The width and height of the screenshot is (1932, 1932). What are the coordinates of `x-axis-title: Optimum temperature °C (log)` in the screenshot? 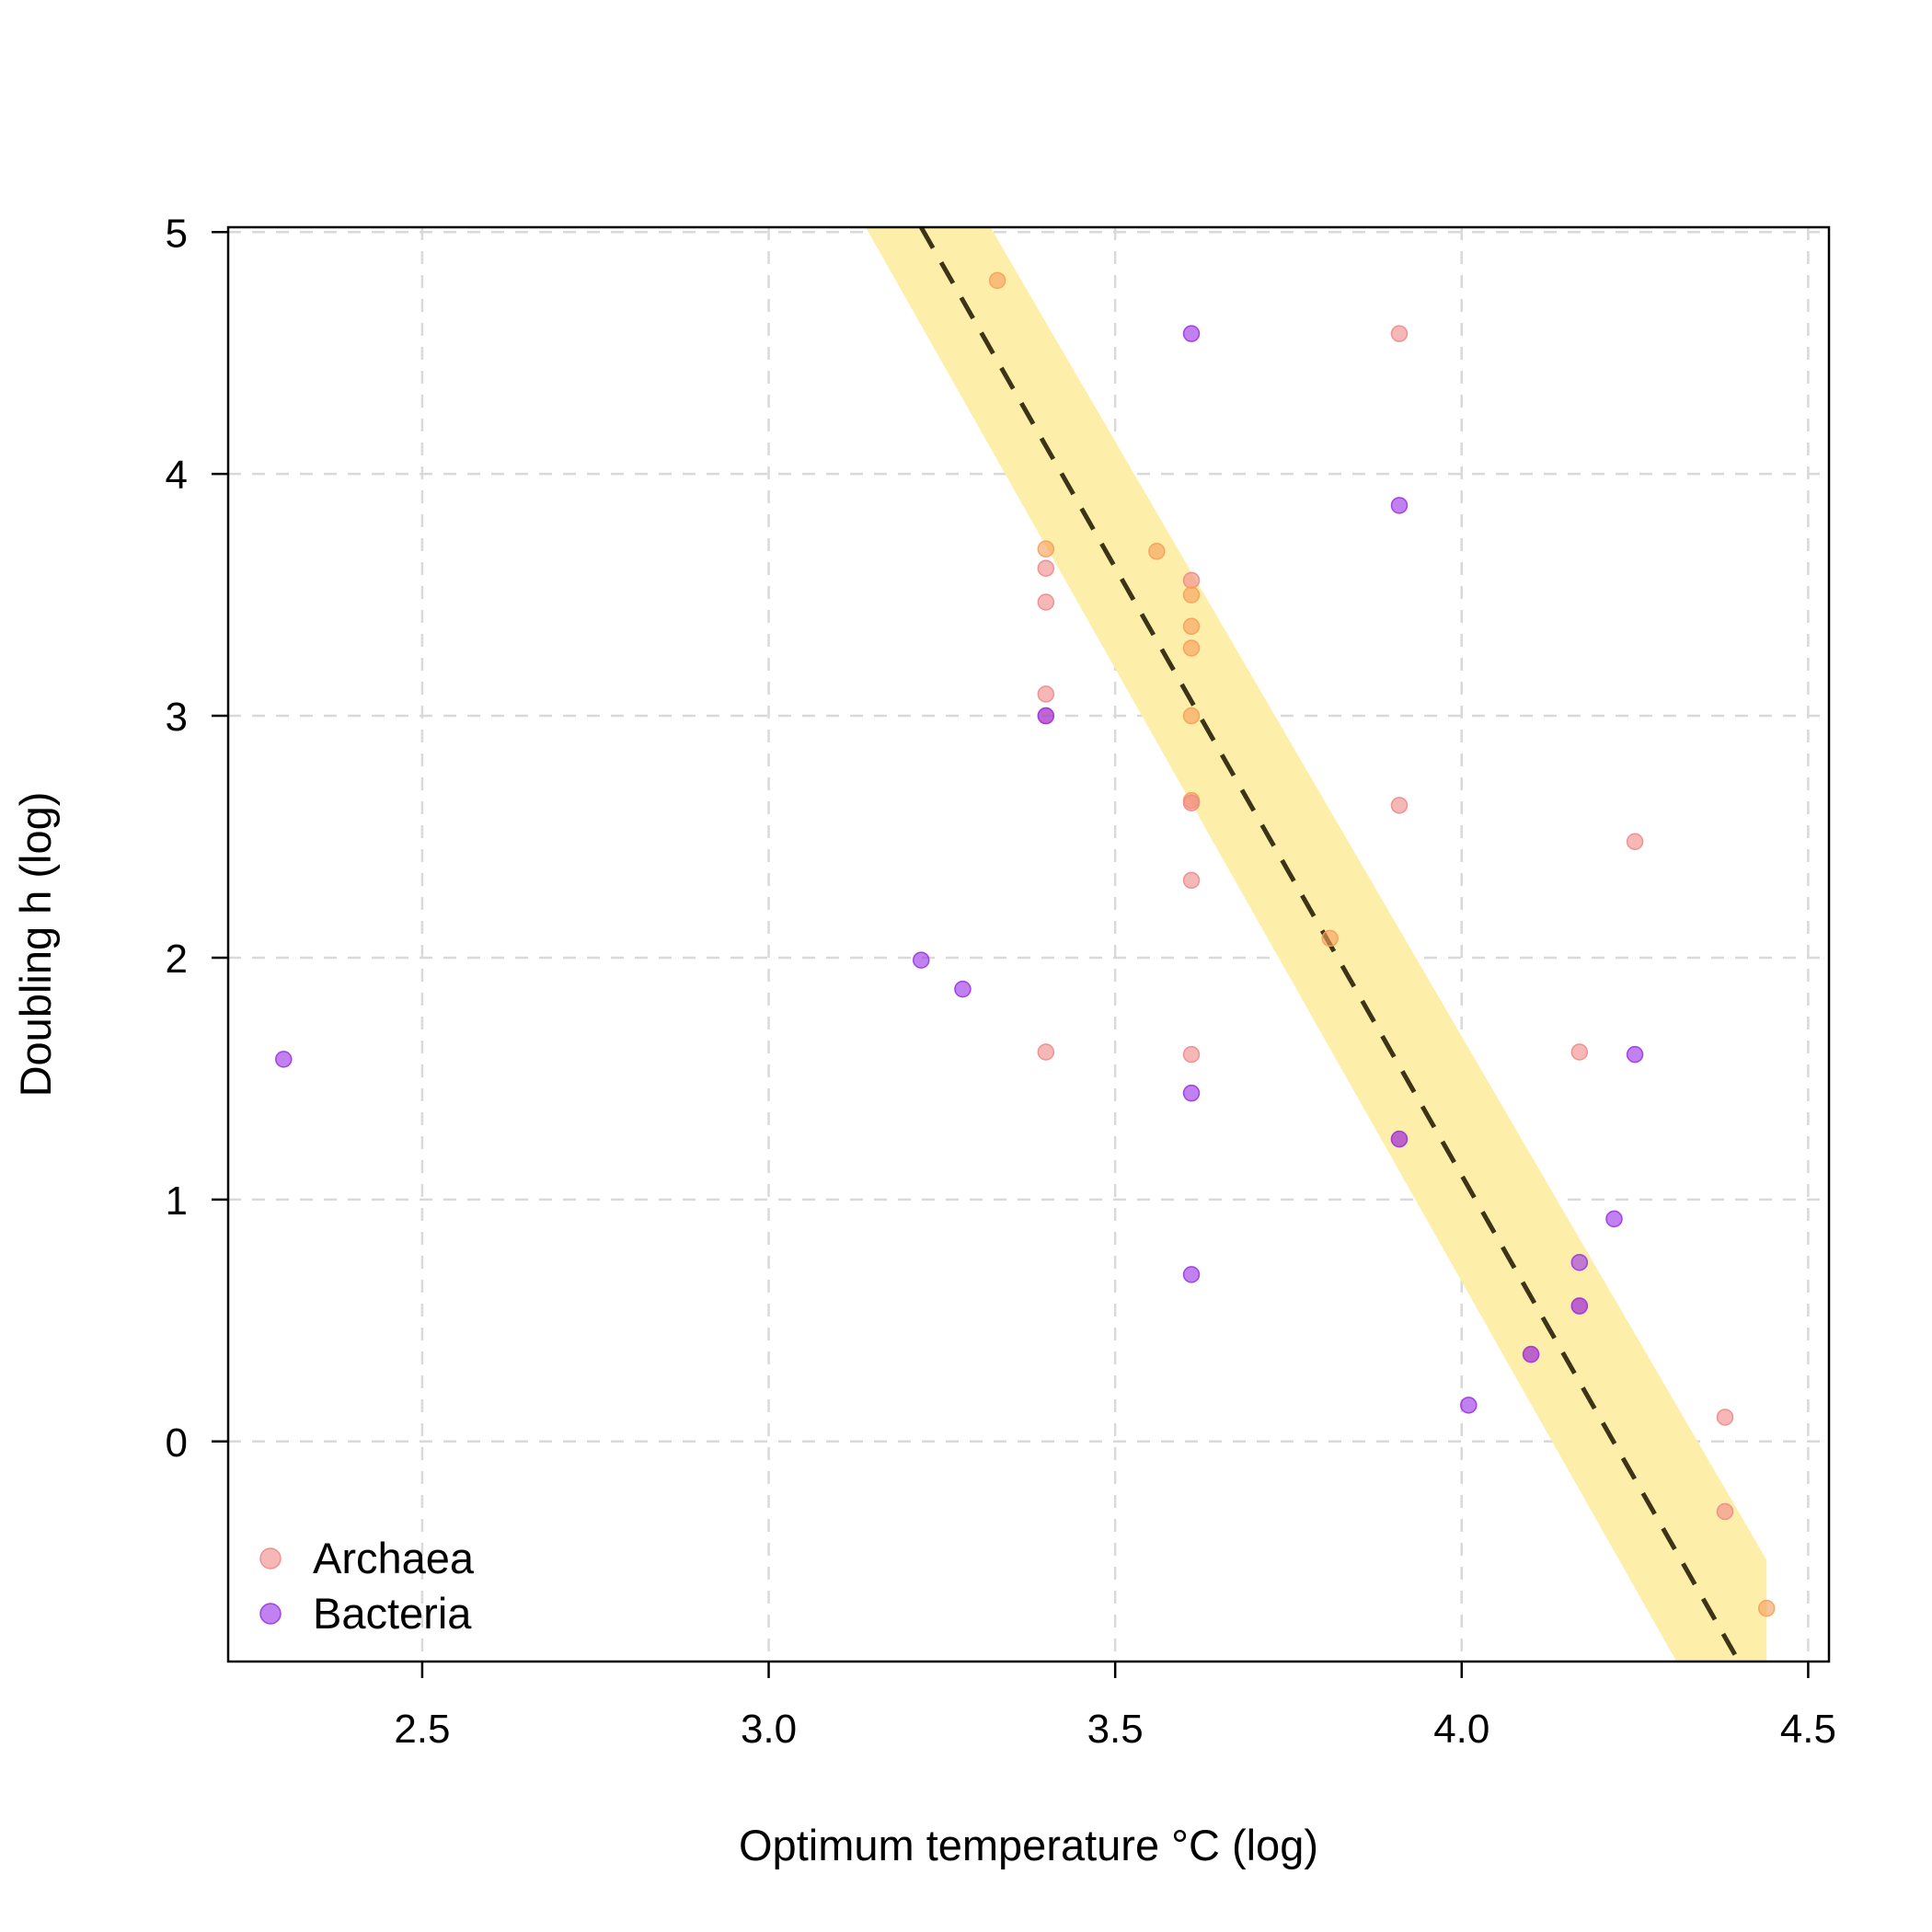 It's located at (1028, 1845).